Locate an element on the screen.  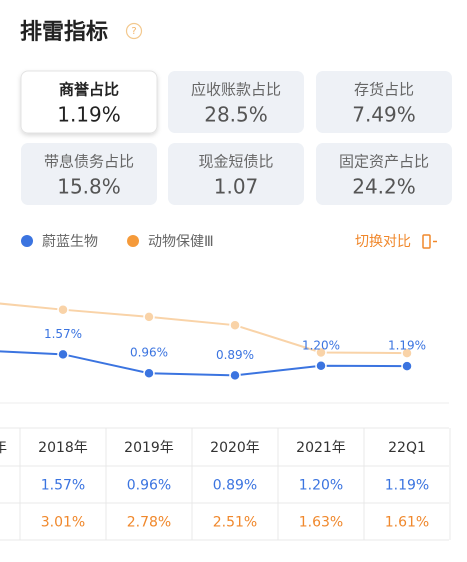
table-cell: 1.19% is located at coordinates (407, 486).